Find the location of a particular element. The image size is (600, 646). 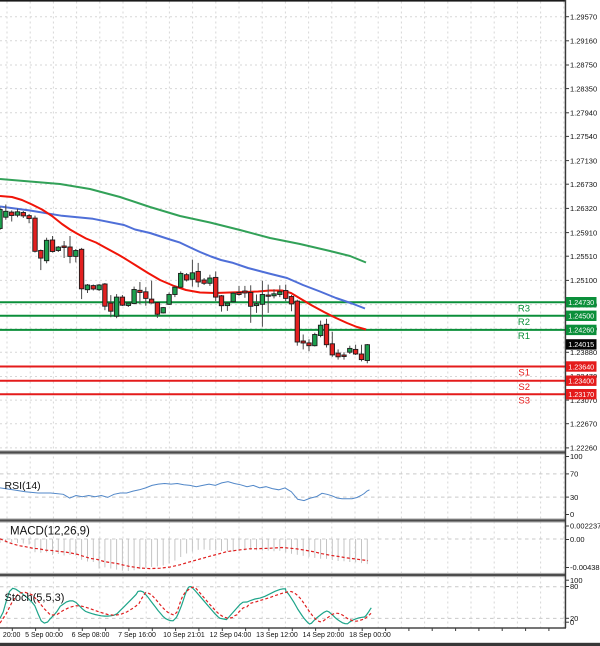

svg-text: 80 is located at coordinates (574, 586).